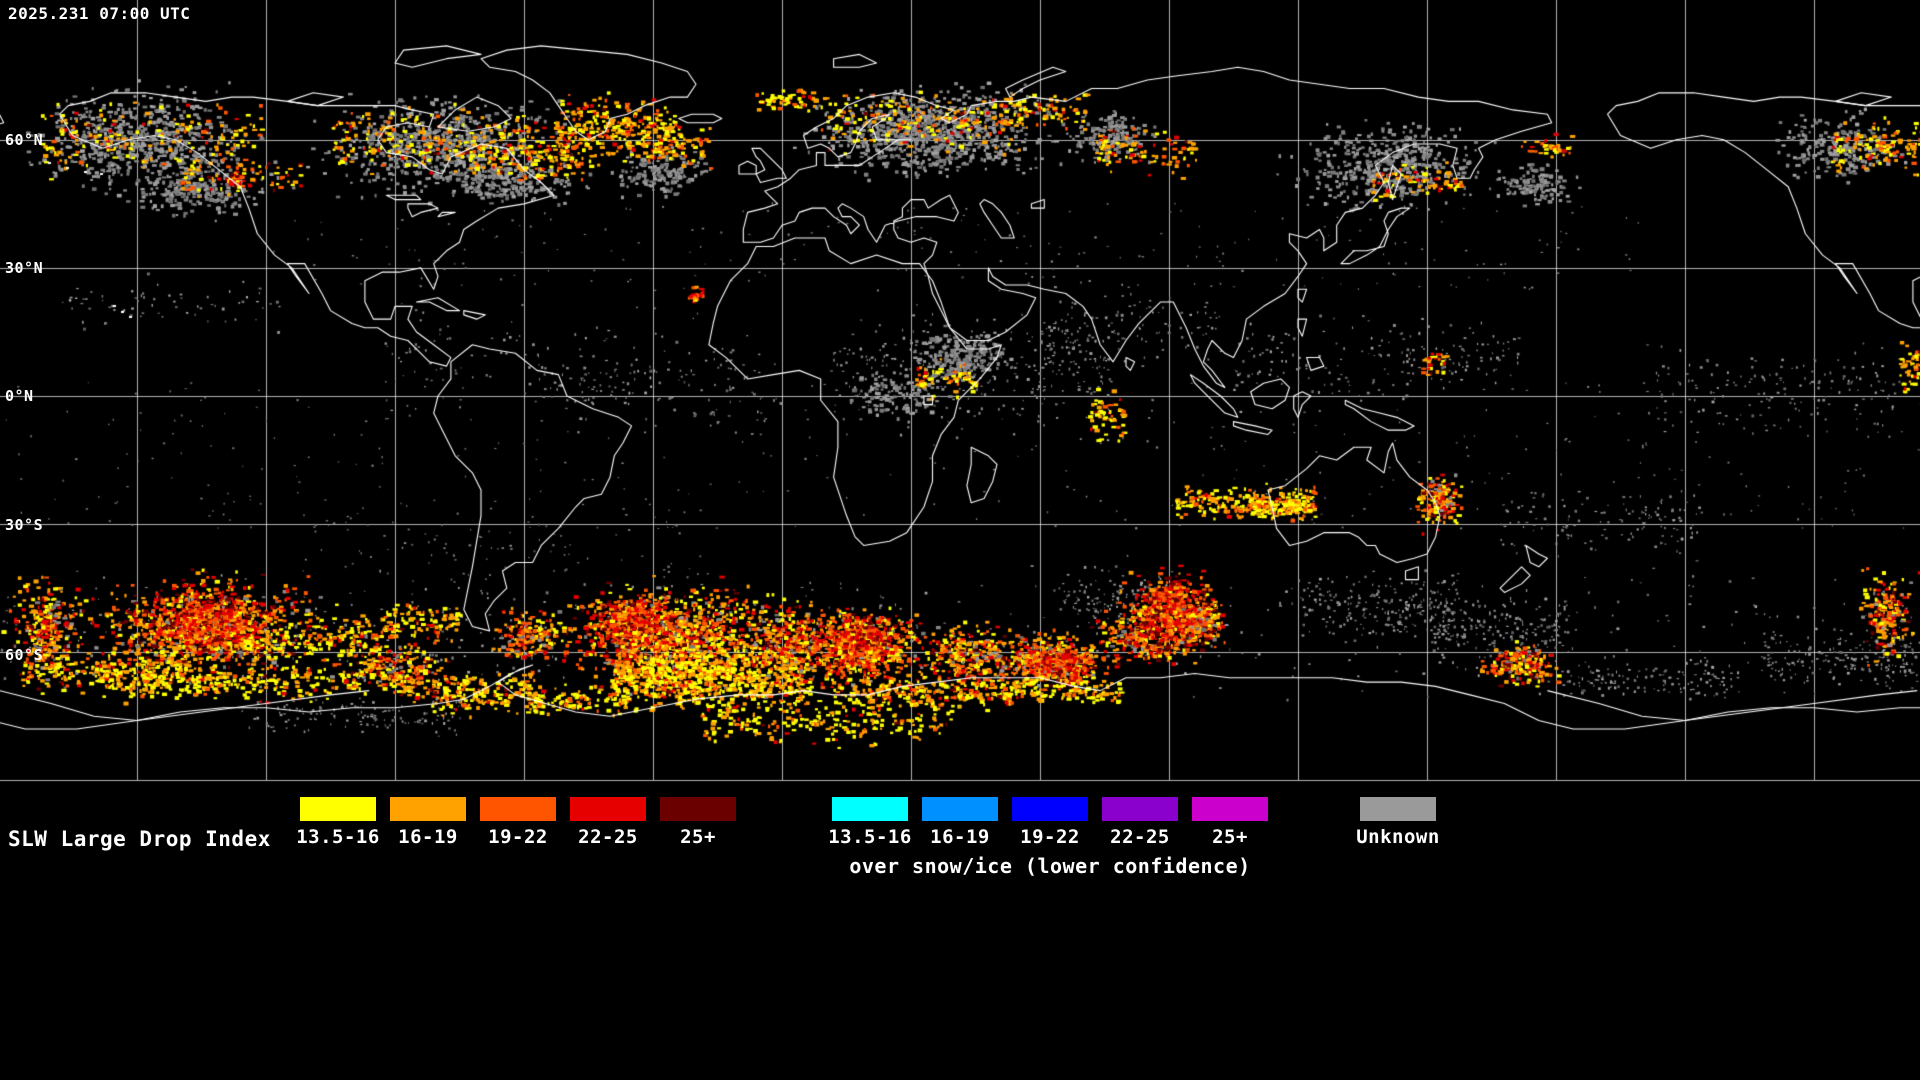  Describe the element at coordinates (24, 655) in the screenshot. I see `lat-label-60s: 60°S` at that location.